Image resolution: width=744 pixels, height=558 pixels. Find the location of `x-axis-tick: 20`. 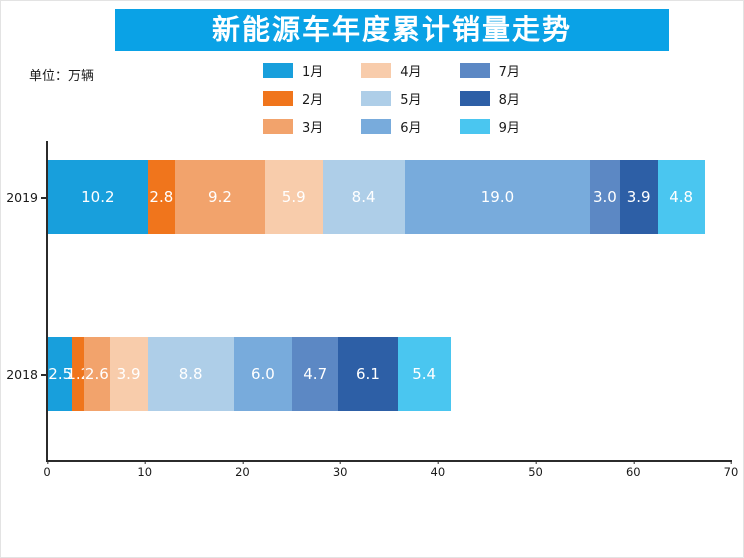

x-axis-tick: 20 is located at coordinates (242, 469).